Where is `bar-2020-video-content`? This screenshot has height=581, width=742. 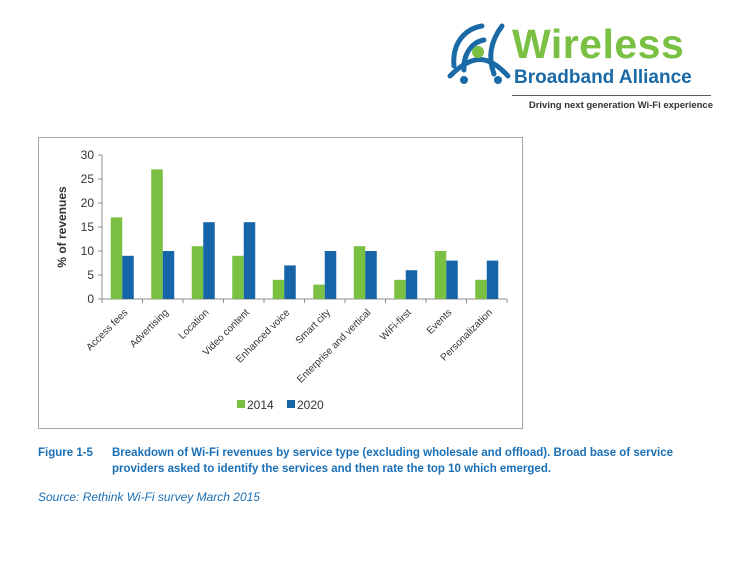 bar-2020-video-content is located at coordinates (249, 260).